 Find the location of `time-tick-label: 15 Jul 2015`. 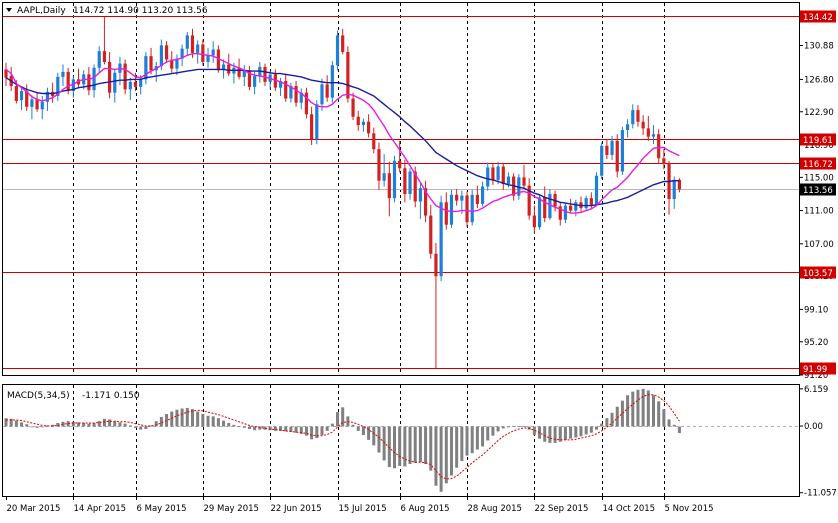

time-tick-label: 15 Jul 2015 is located at coordinates (363, 509).